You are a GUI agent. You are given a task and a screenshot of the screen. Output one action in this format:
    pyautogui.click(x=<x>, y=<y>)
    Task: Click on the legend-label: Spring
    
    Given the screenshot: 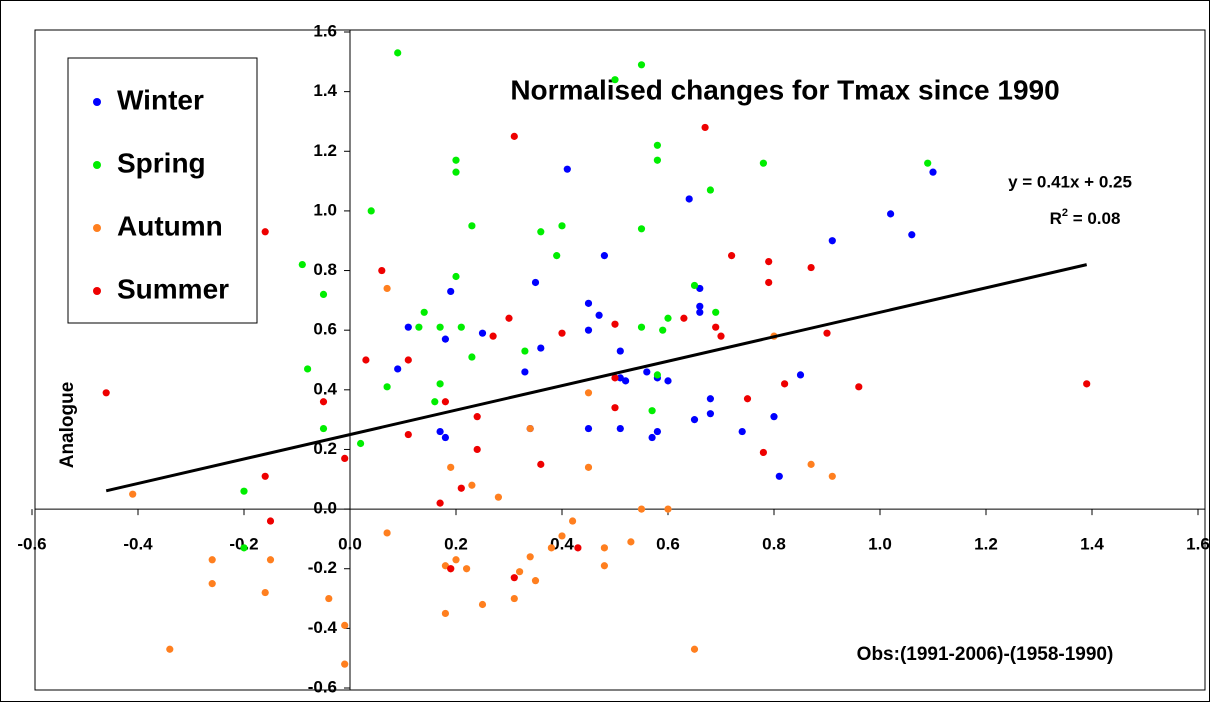 What is the action you would take?
    pyautogui.click(x=161, y=162)
    